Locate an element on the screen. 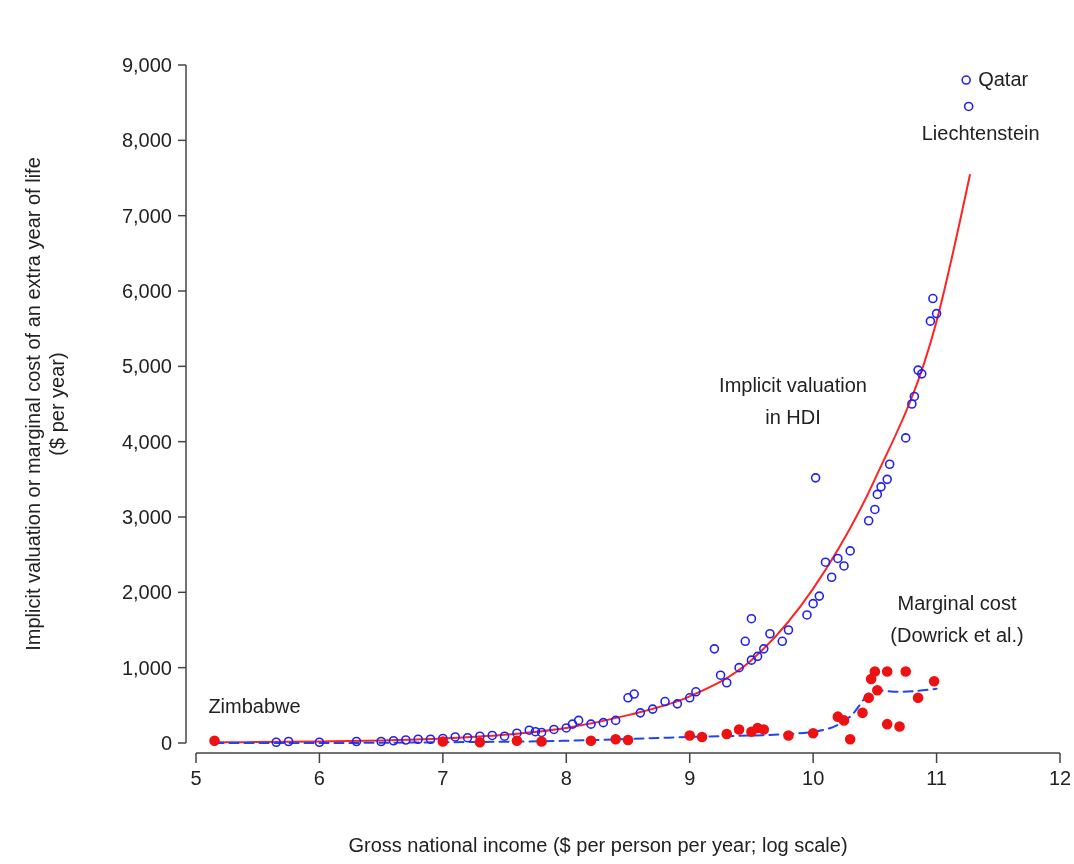 The image size is (1074, 864). annotation: Implicit valuation in HDI is located at coordinates (793, 401).